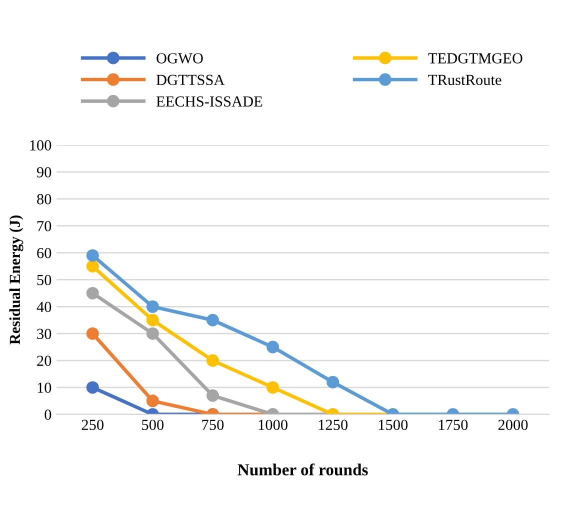 The width and height of the screenshot is (566, 518). Describe the element at coordinates (179, 58) in the screenshot. I see `legend-label: OGWO` at that location.